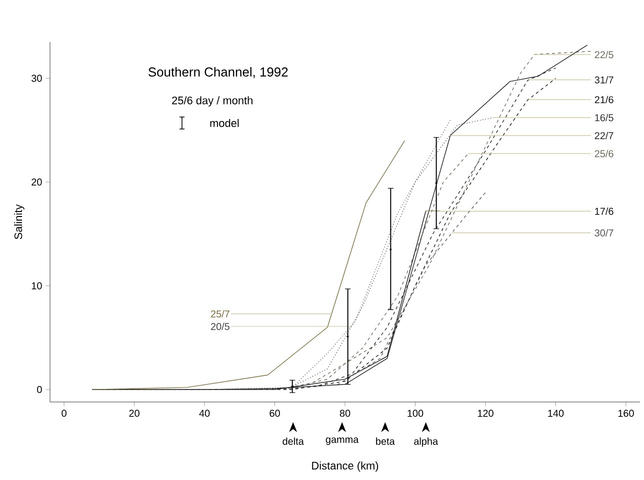 This screenshot has width=644, height=480. I want to click on y-tick-label: 20, so click(37, 182).